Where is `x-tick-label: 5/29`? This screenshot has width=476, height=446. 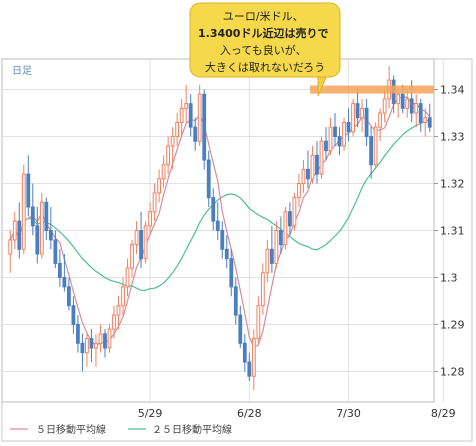
x-tick-label: 5/29 is located at coordinates (150, 413).